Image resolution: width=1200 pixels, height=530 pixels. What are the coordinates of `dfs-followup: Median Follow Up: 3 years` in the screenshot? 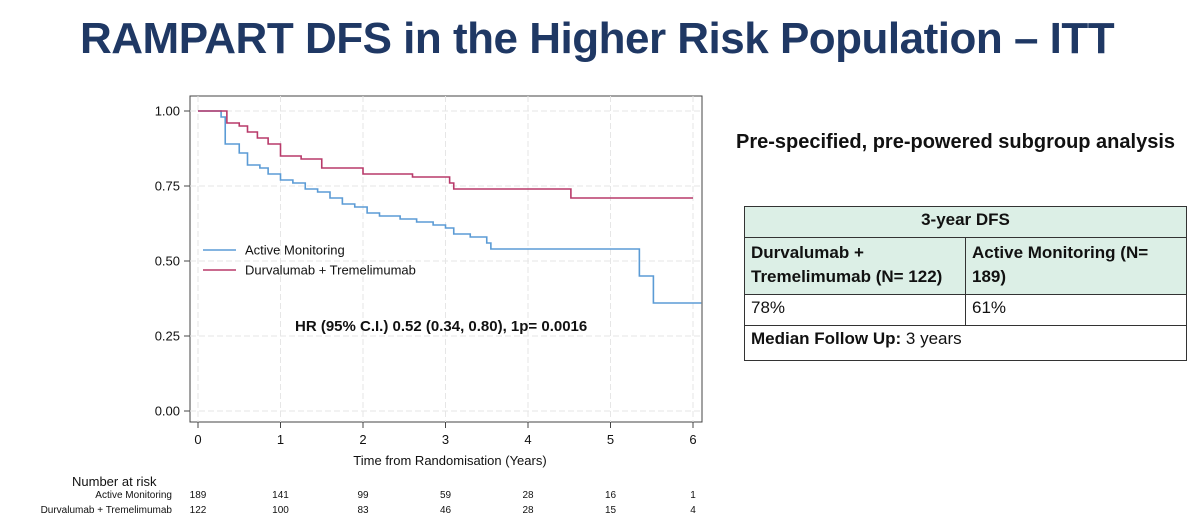 It's located at (965, 343).